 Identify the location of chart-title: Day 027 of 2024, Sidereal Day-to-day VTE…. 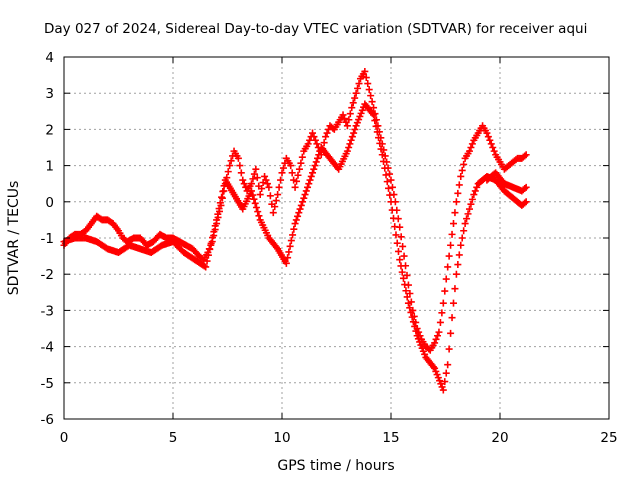
(315, 29).